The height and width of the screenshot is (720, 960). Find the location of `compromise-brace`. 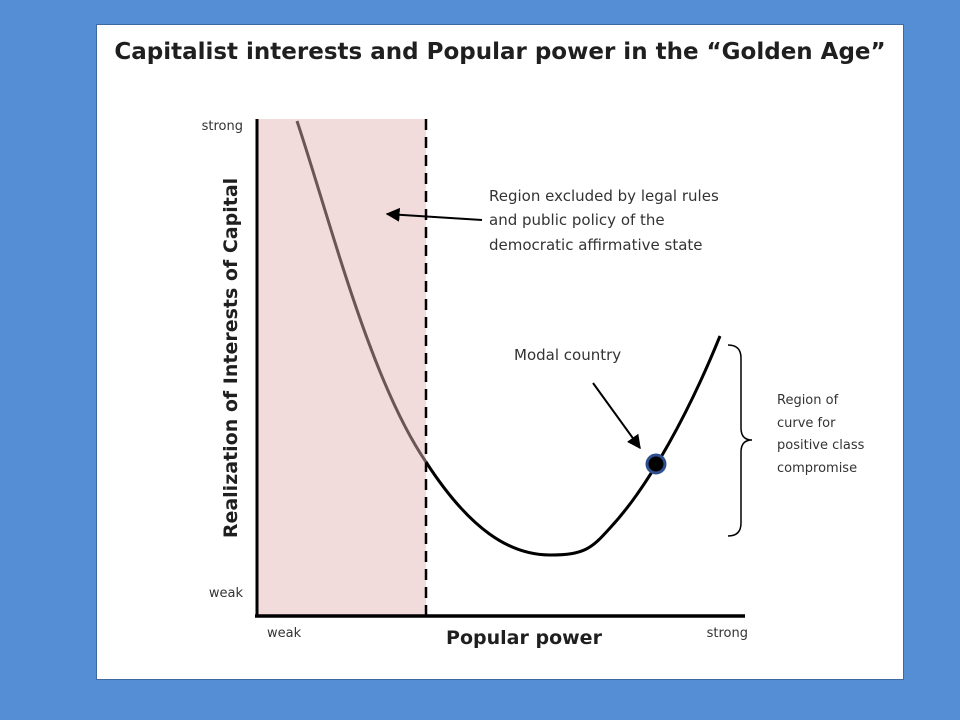

compromise-brace is located at coordinates (740, 440).